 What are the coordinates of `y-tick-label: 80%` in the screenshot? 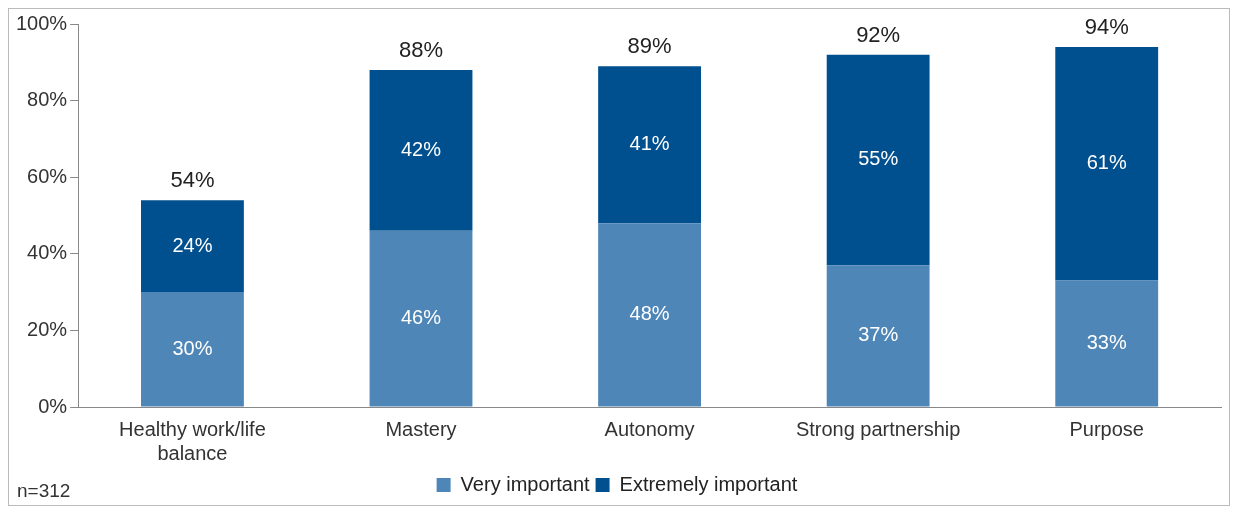 It's located at (47, 99).